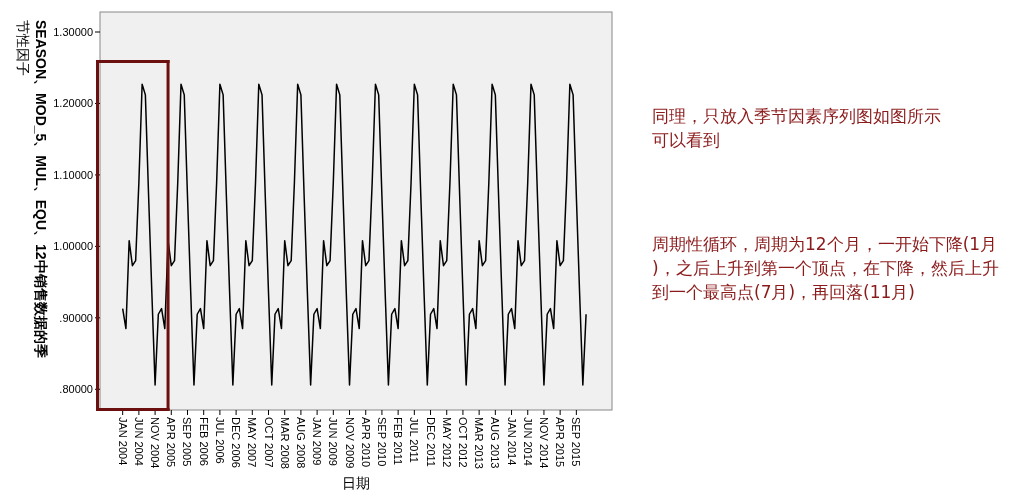  What do you see at coordinates (187, 442) in the screenshot?
I see `x-tick-label: SEP 2005` at bounding box center [187, 442].